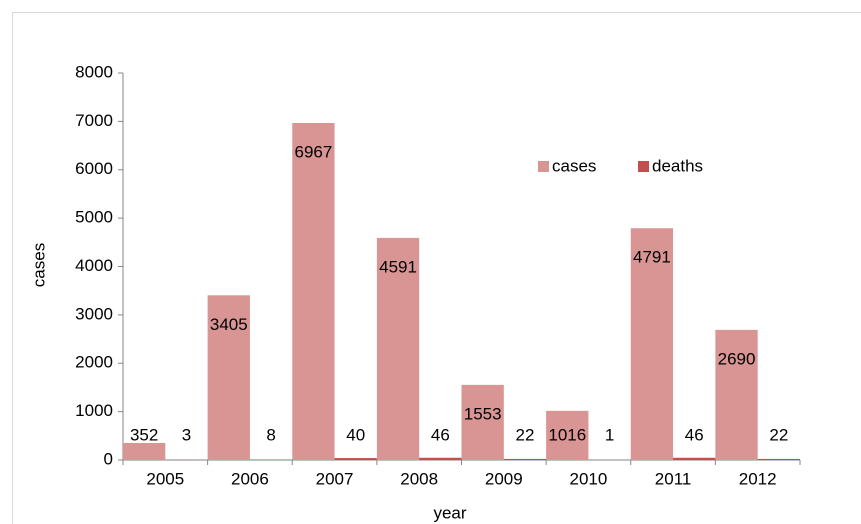 The height and width of the screenshot is (524, 861). I want to click on x-tick-label: 2006, so click(250, 478).